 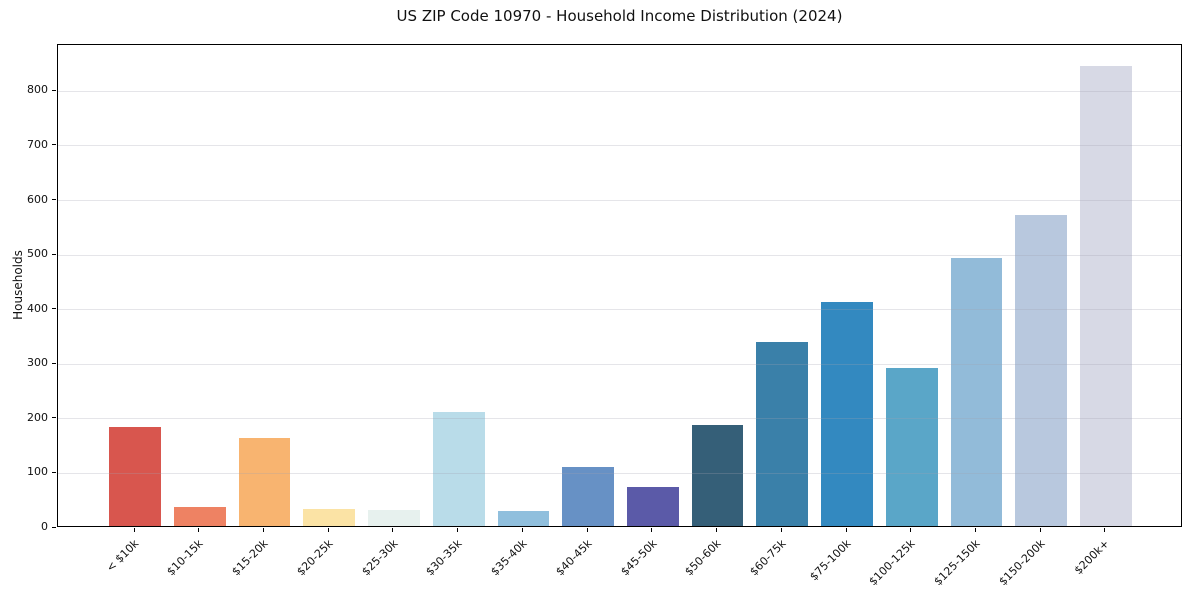 What do you see at coordinates (37, 144) in the screenshot?
I see `y-tick-label: 700` at bounding box center [37, 144].